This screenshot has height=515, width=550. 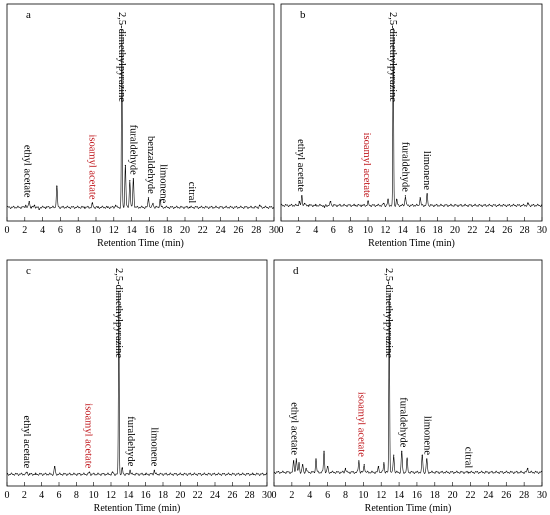 What do you see at coordinates (150, 165) in the screenshot?
I see `peak-annotation: benzaldehyde` at bounding box center [150, 165].